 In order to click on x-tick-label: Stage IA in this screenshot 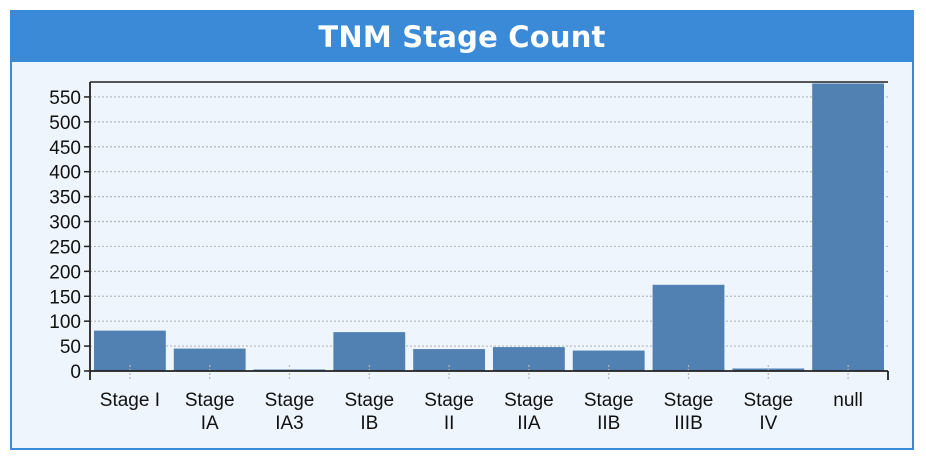, I will do `click(210, 412)`.